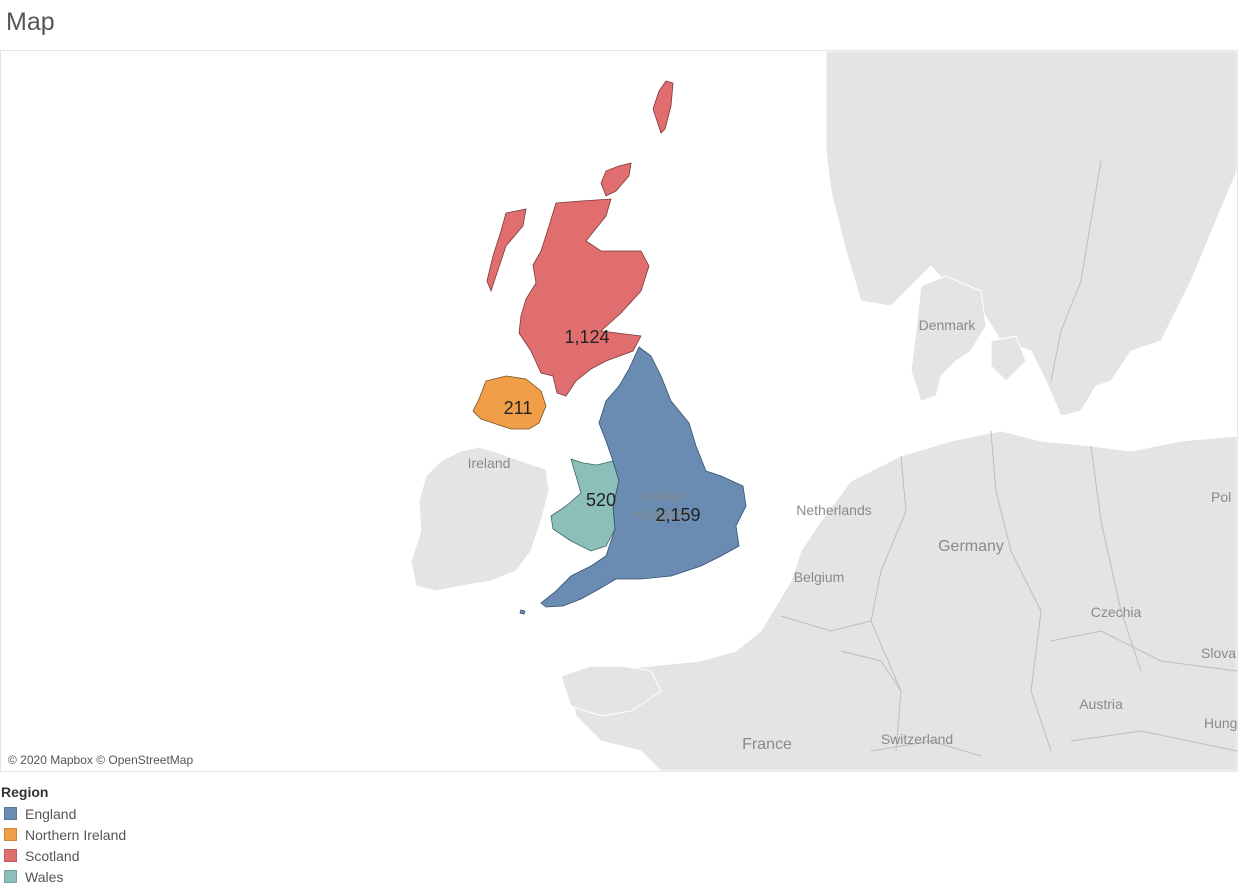 This screenshot has height=887, width=1238. Describe the element at coordinates (1218, 653) in the screenshot. I see `label-slovakia: Slova` at that location.